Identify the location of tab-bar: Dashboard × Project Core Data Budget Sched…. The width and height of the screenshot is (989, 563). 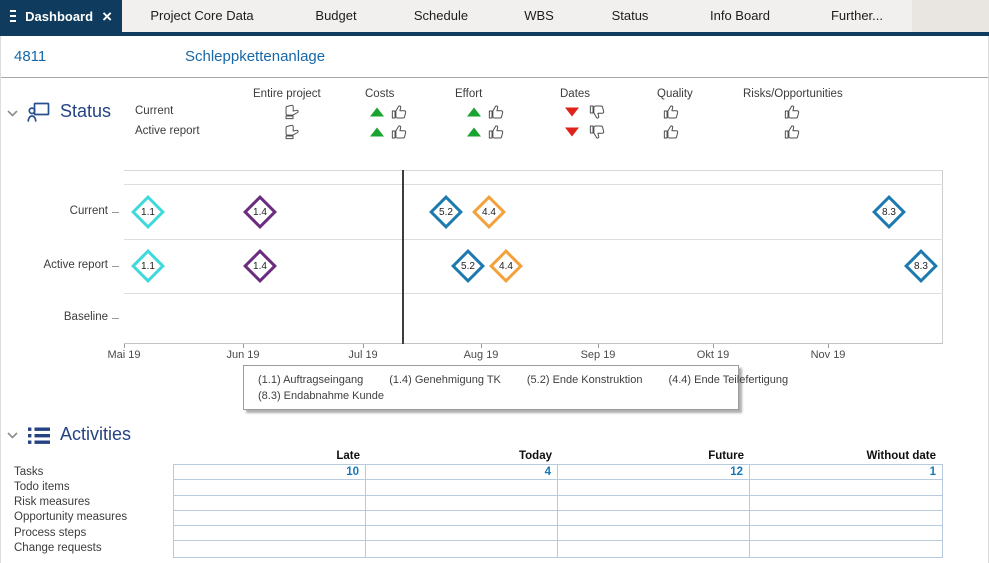
(494, 16).